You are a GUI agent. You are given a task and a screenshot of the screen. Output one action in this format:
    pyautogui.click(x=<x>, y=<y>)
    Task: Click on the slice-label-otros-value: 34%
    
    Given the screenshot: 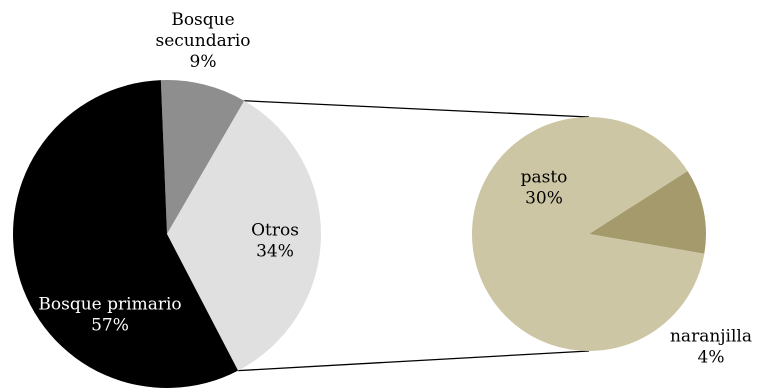 What is the action you would take?
    pyautogui.click(x=275, y=252)
    